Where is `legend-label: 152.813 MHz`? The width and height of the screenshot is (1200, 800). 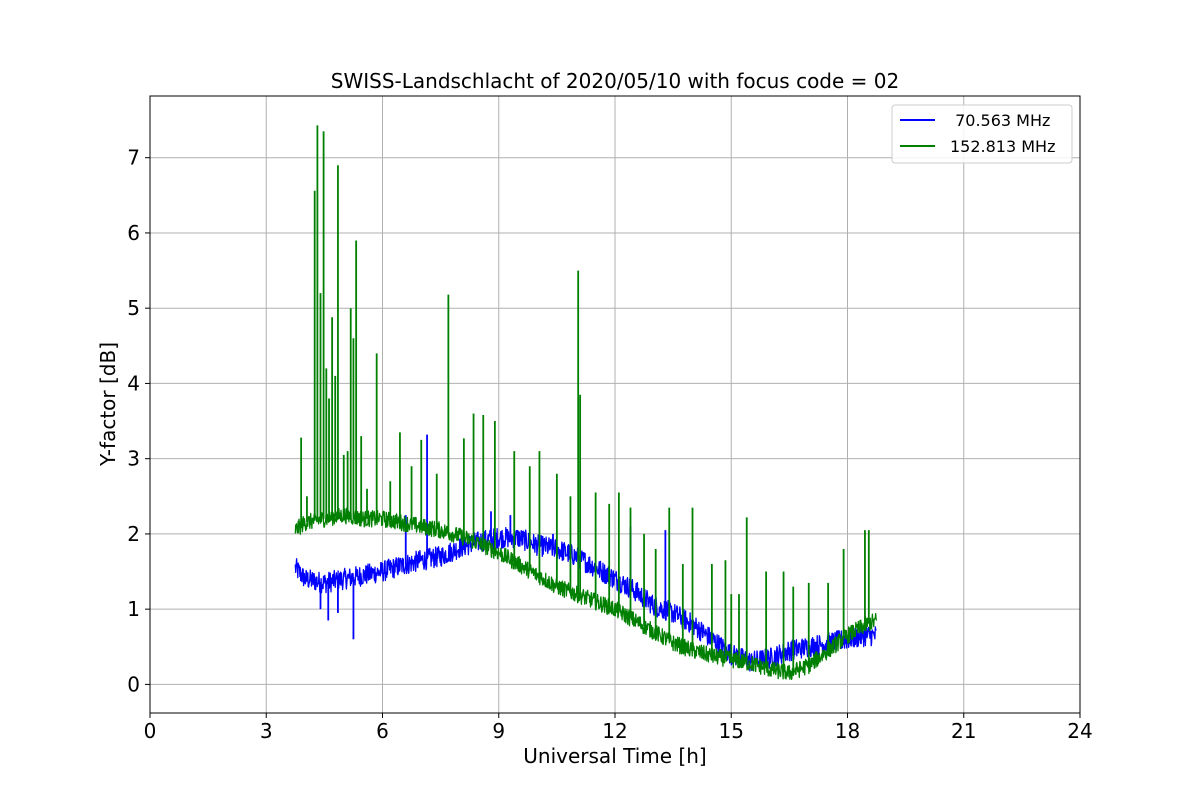 legend-label: 152.813 MHz is located at coordinates (1002, 146).